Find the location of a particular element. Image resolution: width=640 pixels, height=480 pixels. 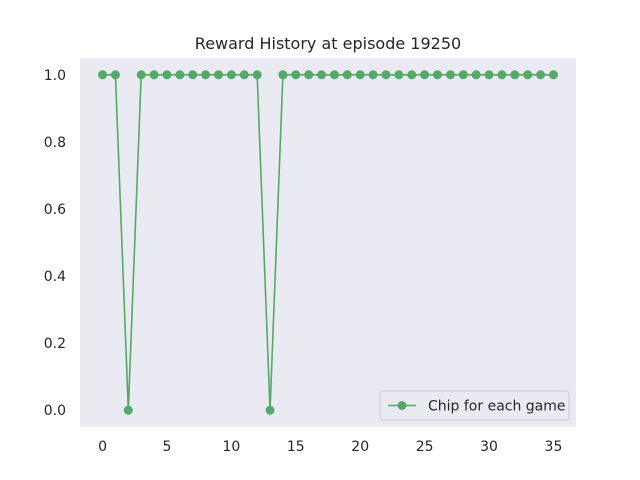

legend: Chip for each game is located at coordinates (474, 405).